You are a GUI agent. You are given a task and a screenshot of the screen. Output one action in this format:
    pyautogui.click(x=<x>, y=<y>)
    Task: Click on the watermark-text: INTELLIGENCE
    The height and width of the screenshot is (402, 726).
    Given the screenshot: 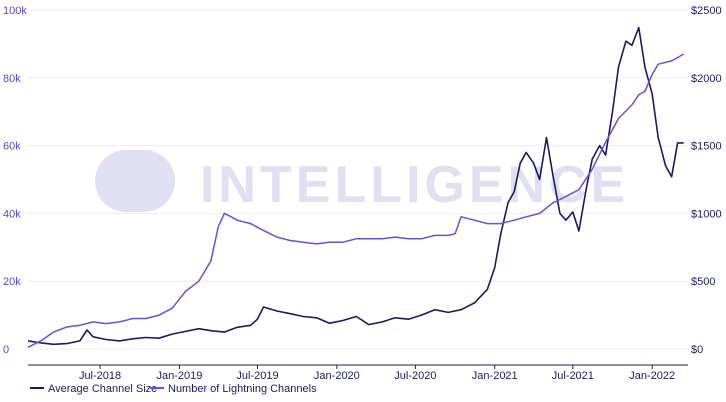 What is the action you would take?
    pyautogui.click(x=414, y=185)
    